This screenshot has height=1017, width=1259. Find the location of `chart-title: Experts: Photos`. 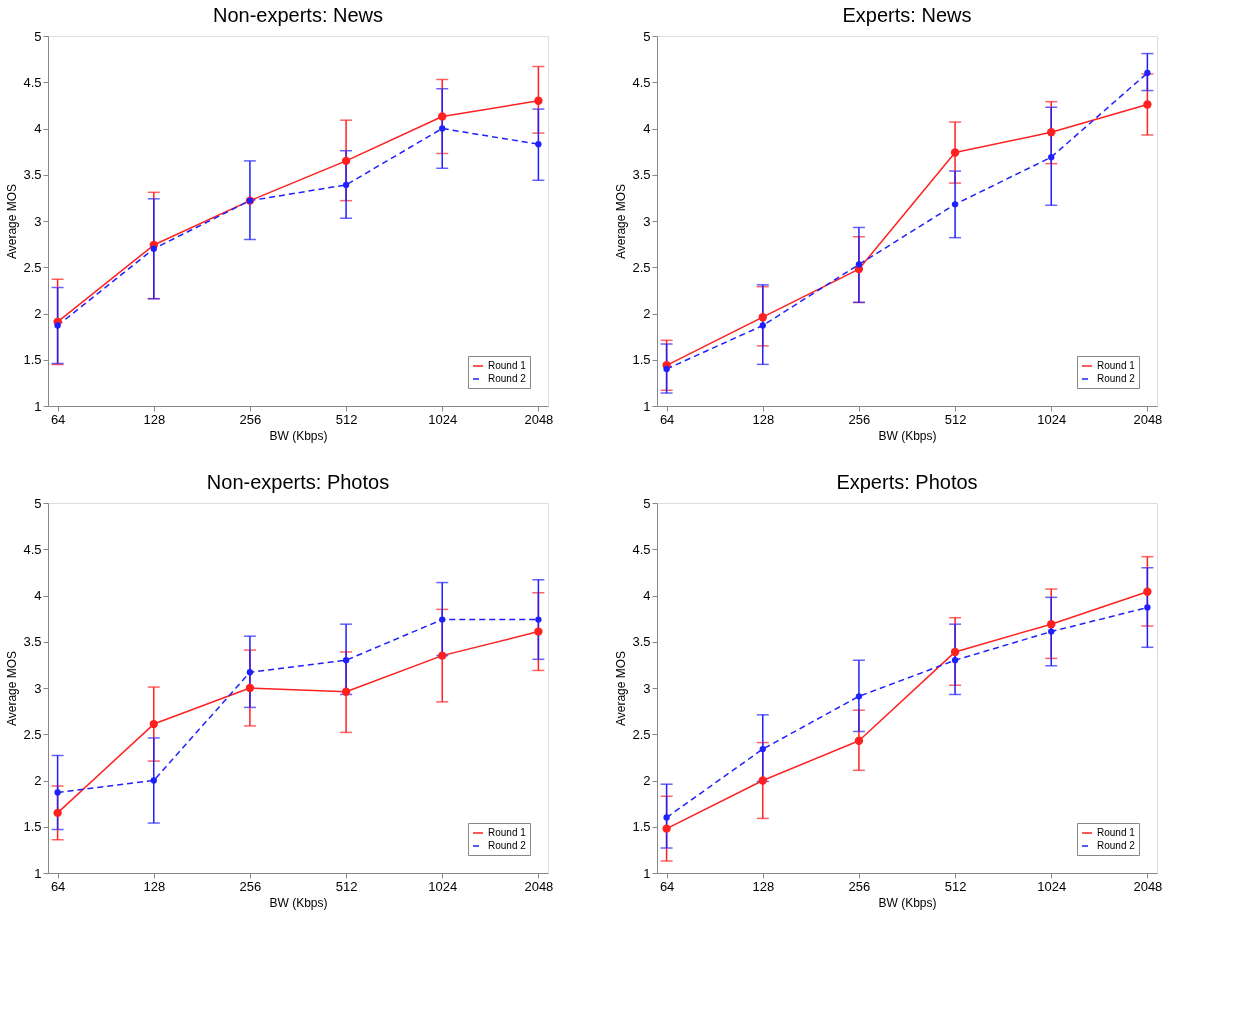

chart-title: Experts: Photos is located at coordinates (907, 482).